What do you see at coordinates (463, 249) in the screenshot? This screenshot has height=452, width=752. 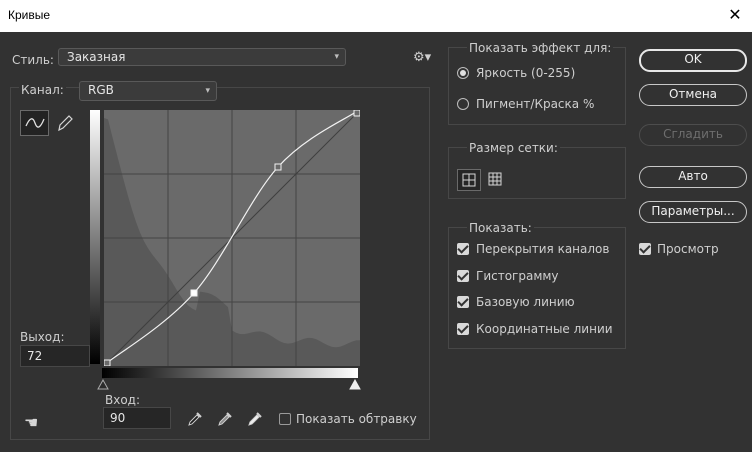 I see `channel-overlays-checkbox` at bounding box center [463, 249].